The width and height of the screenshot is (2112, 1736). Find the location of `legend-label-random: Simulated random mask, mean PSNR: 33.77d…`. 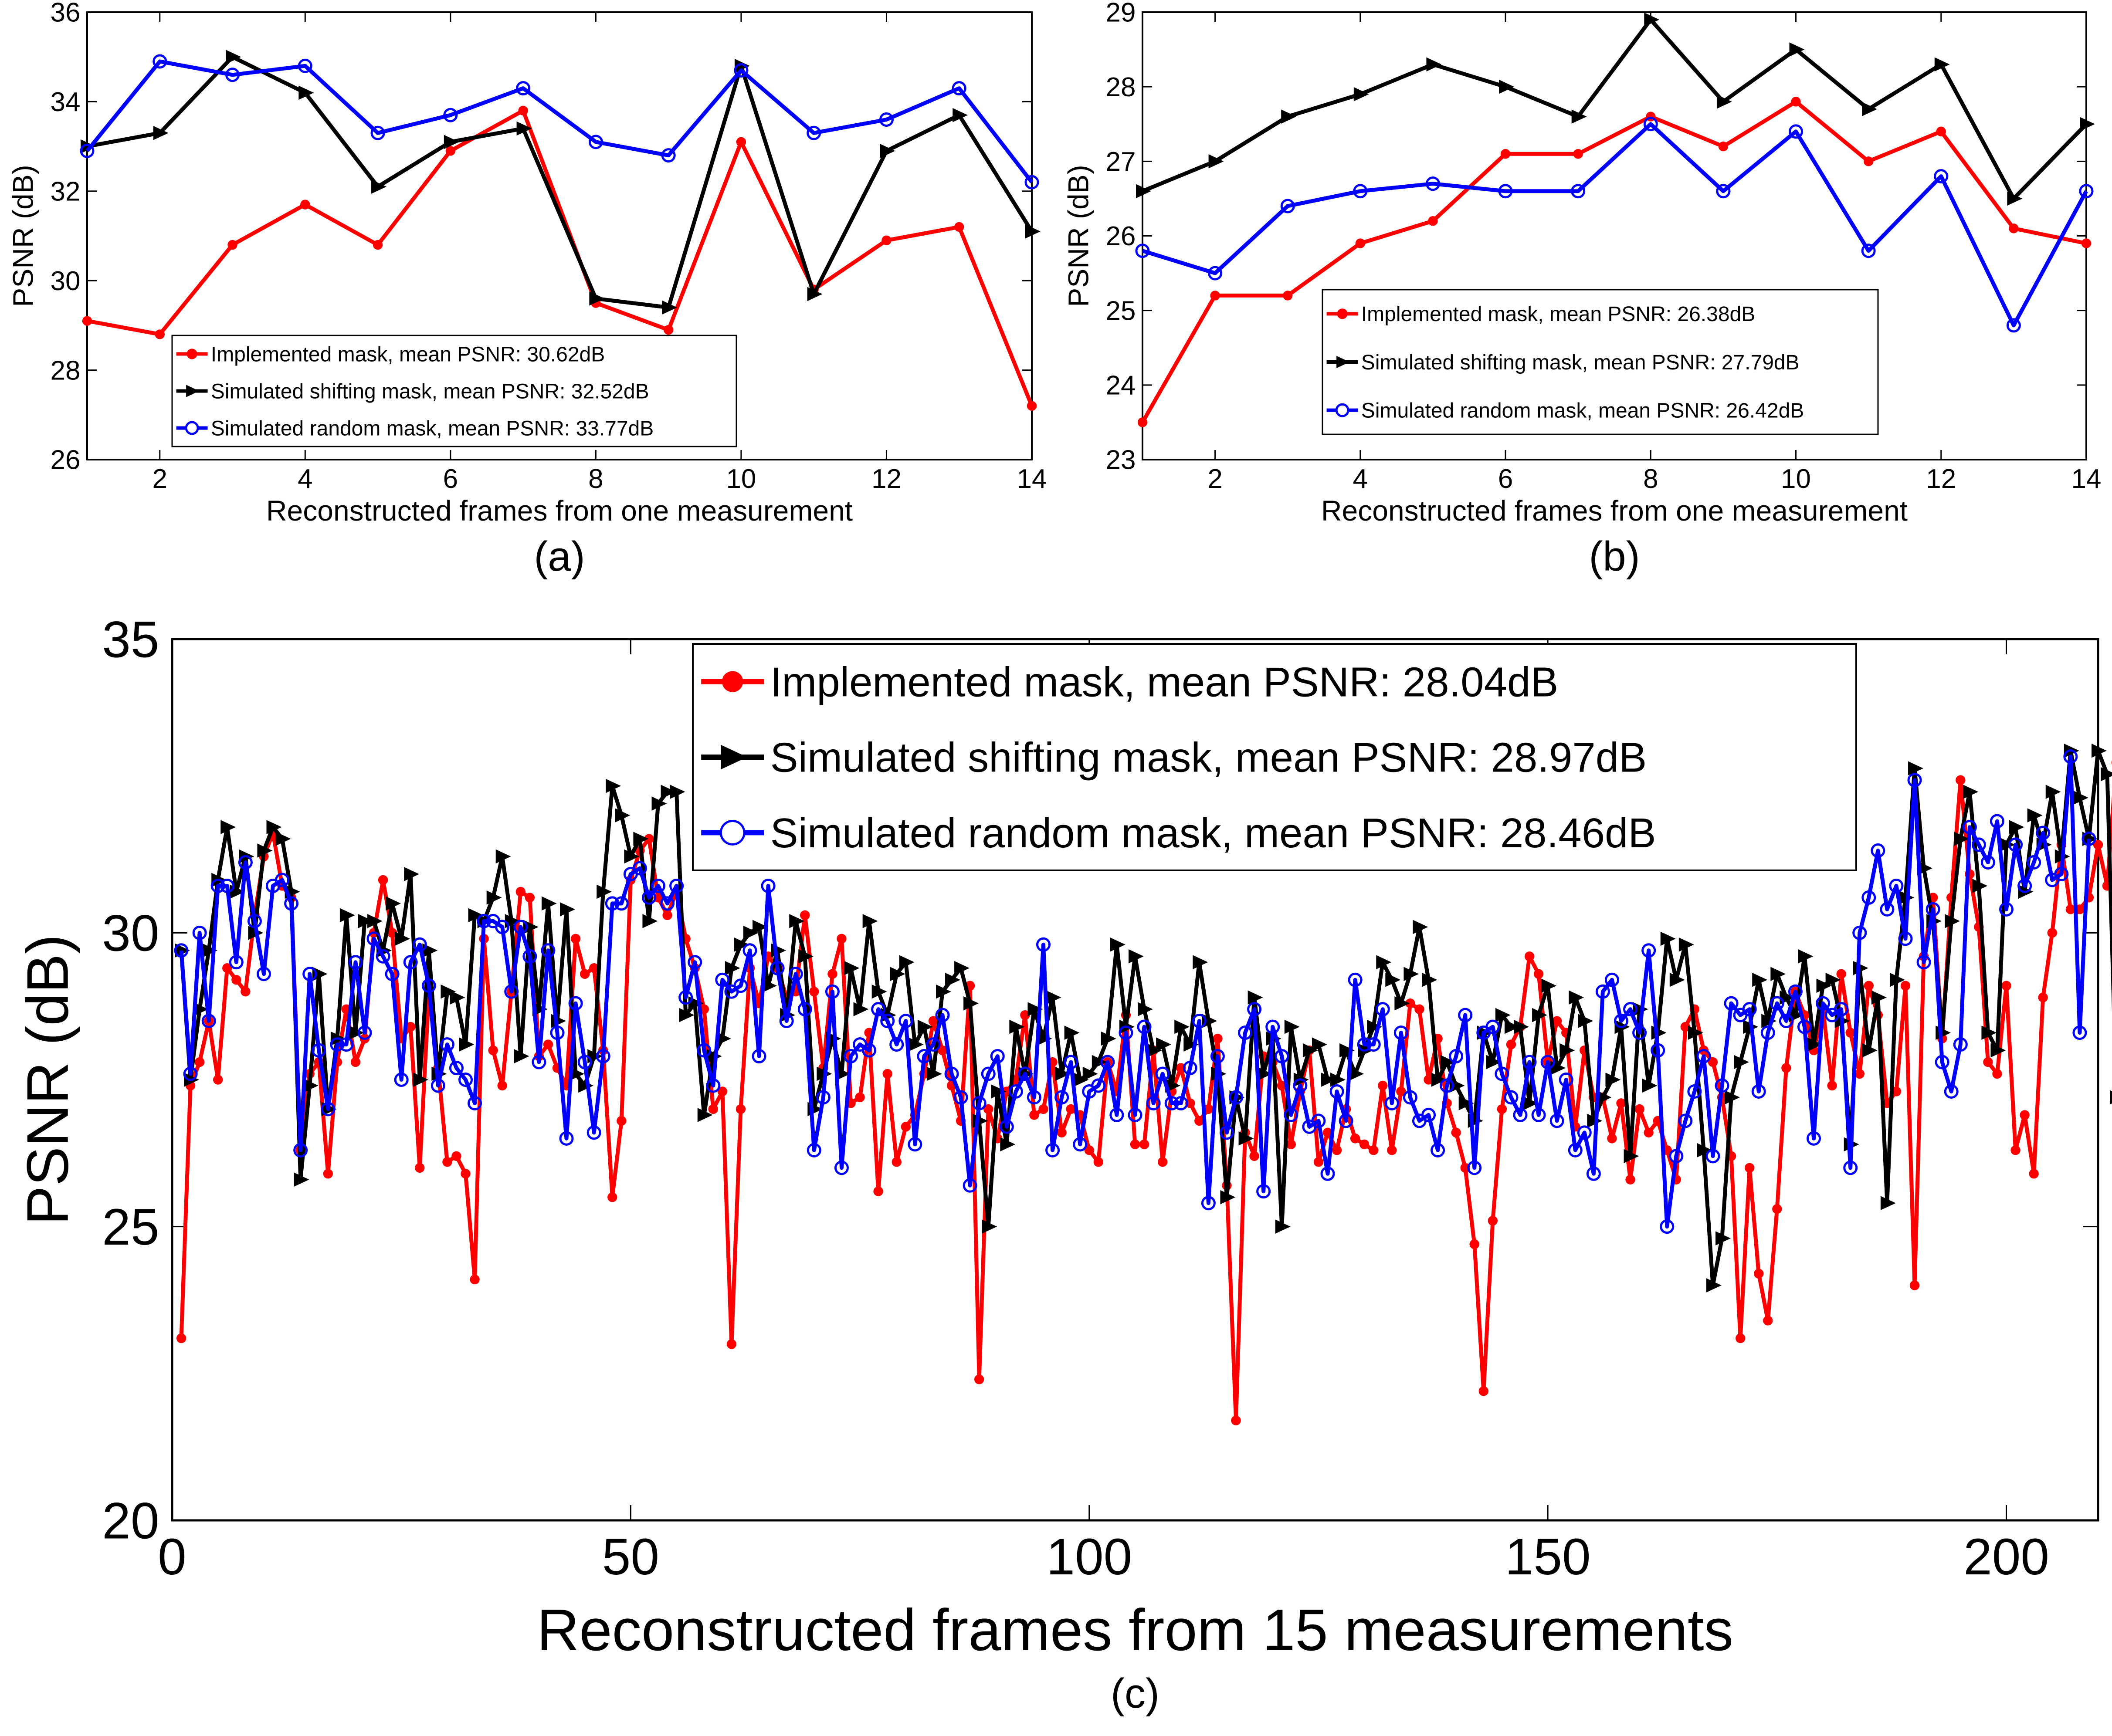

legend-label-random: Simulated random mask, mean PSNR: 33.77d… is located at coordinates (432, 428).